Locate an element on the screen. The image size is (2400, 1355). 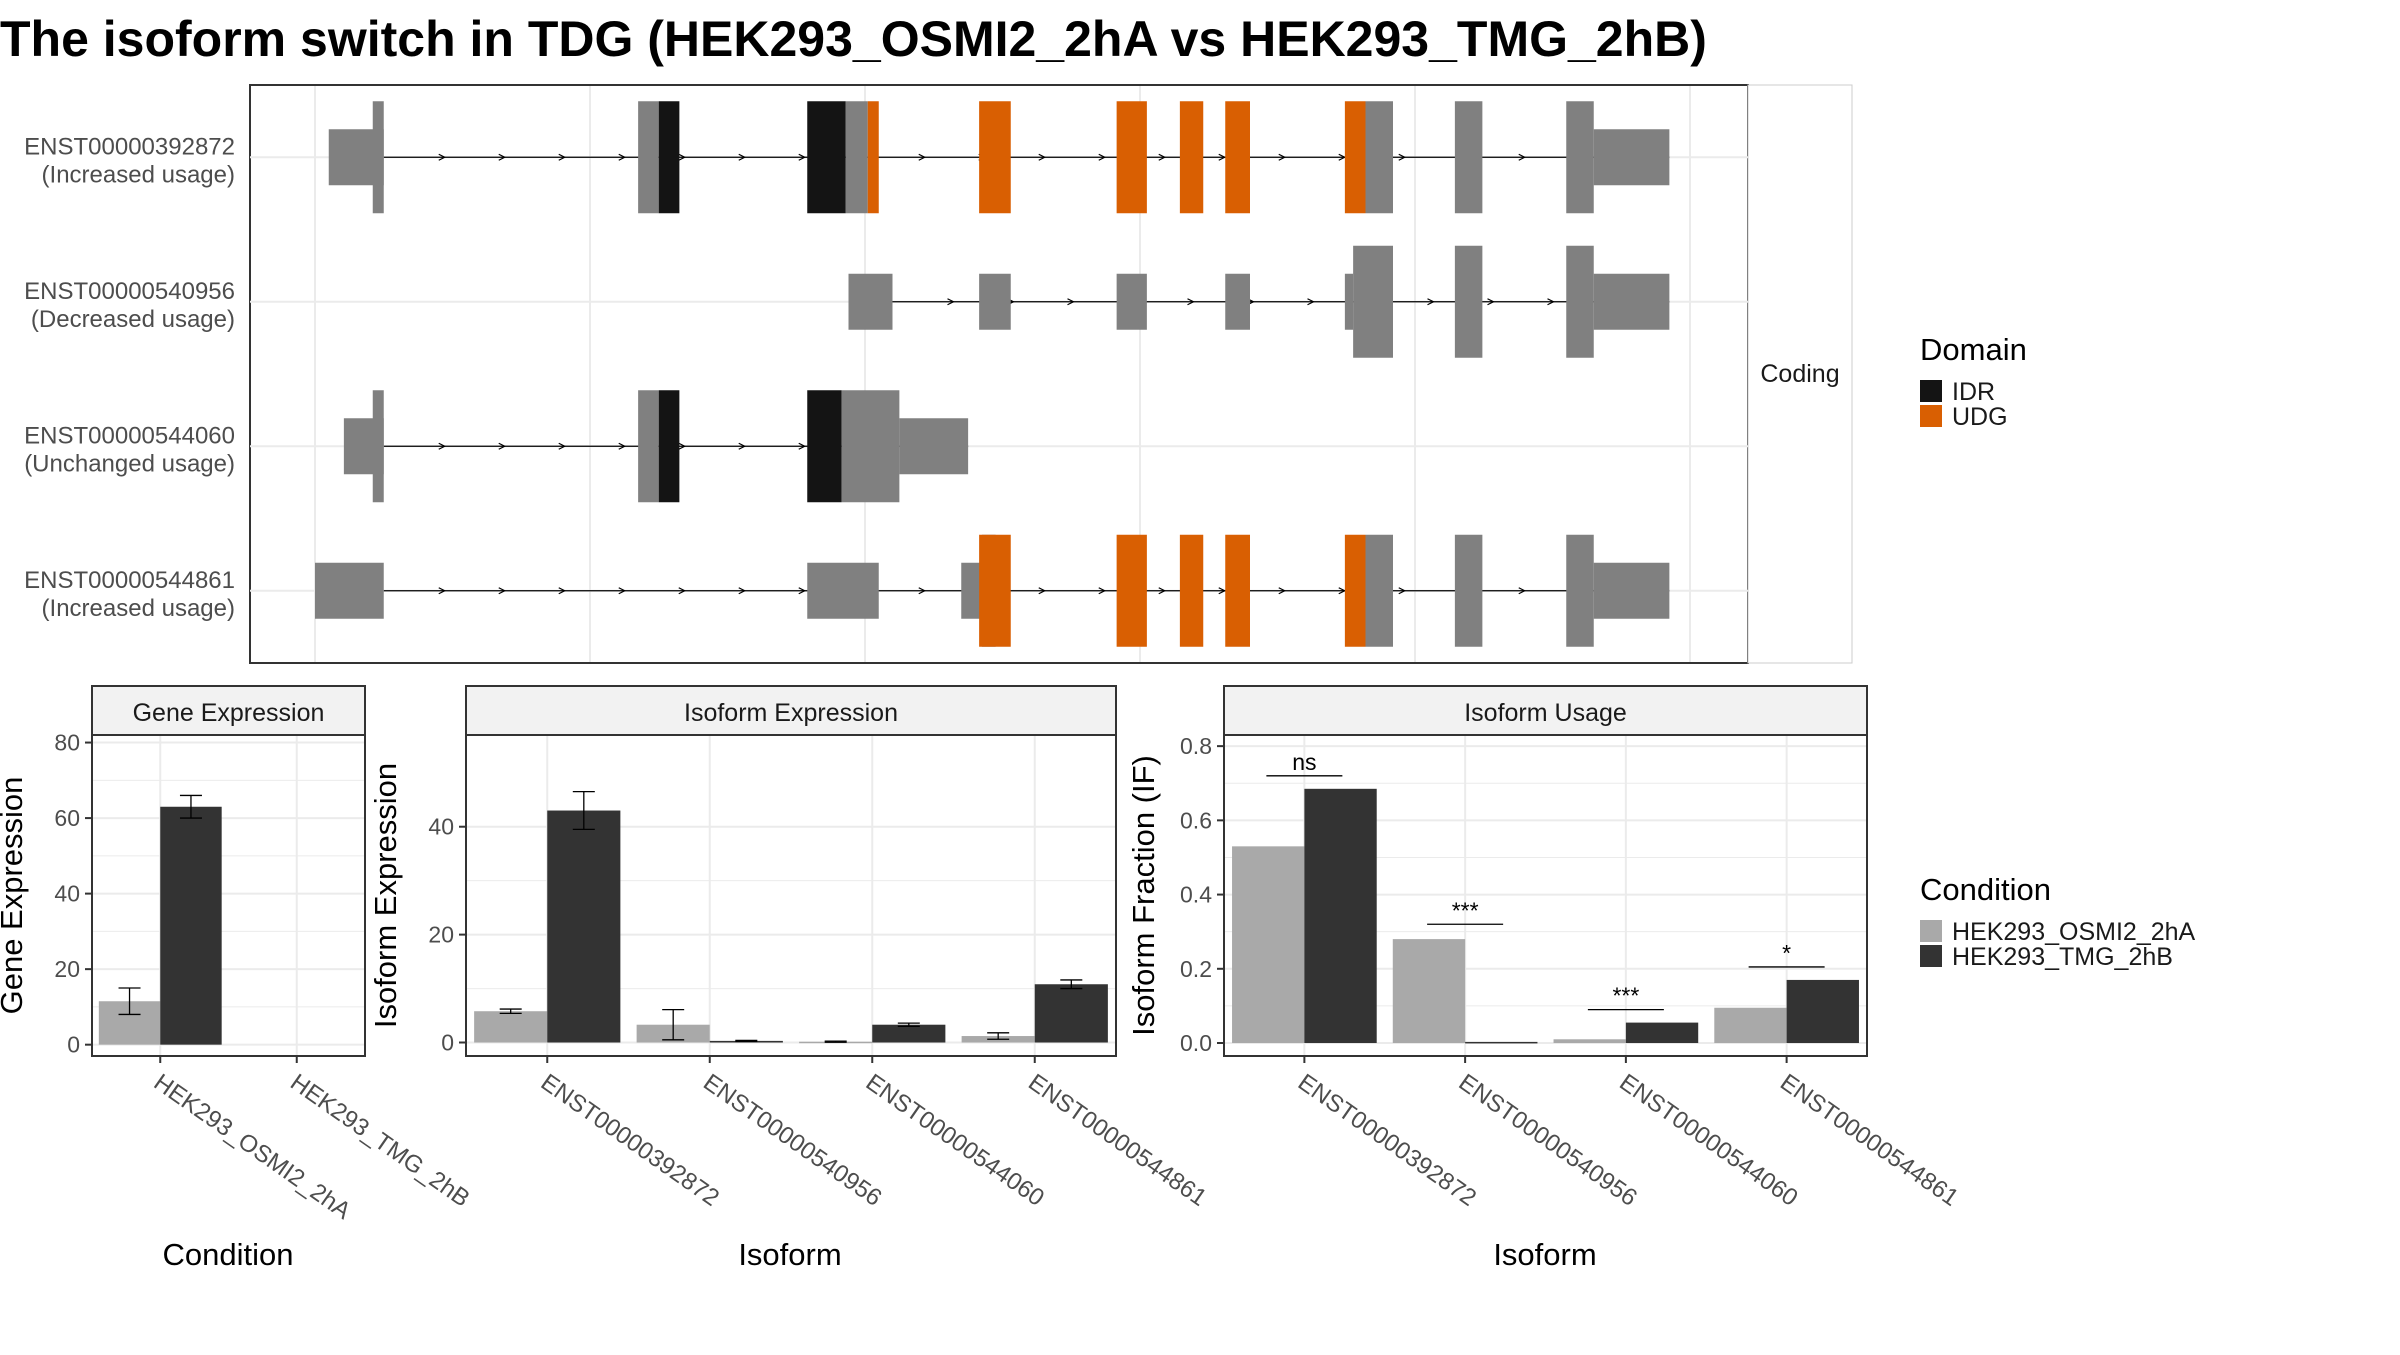
panel-title: Gene Expression is located at coordinates (229, 713).